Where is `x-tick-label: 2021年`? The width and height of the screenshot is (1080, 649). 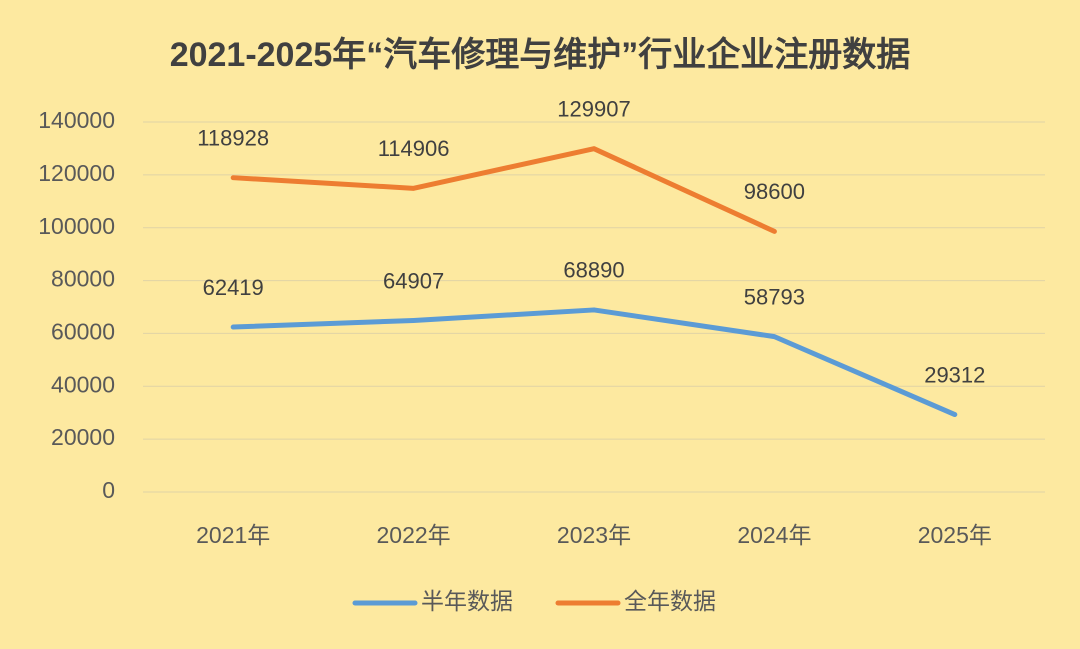 x-tick-label: 2021年 is located at coordinates (233, 535).